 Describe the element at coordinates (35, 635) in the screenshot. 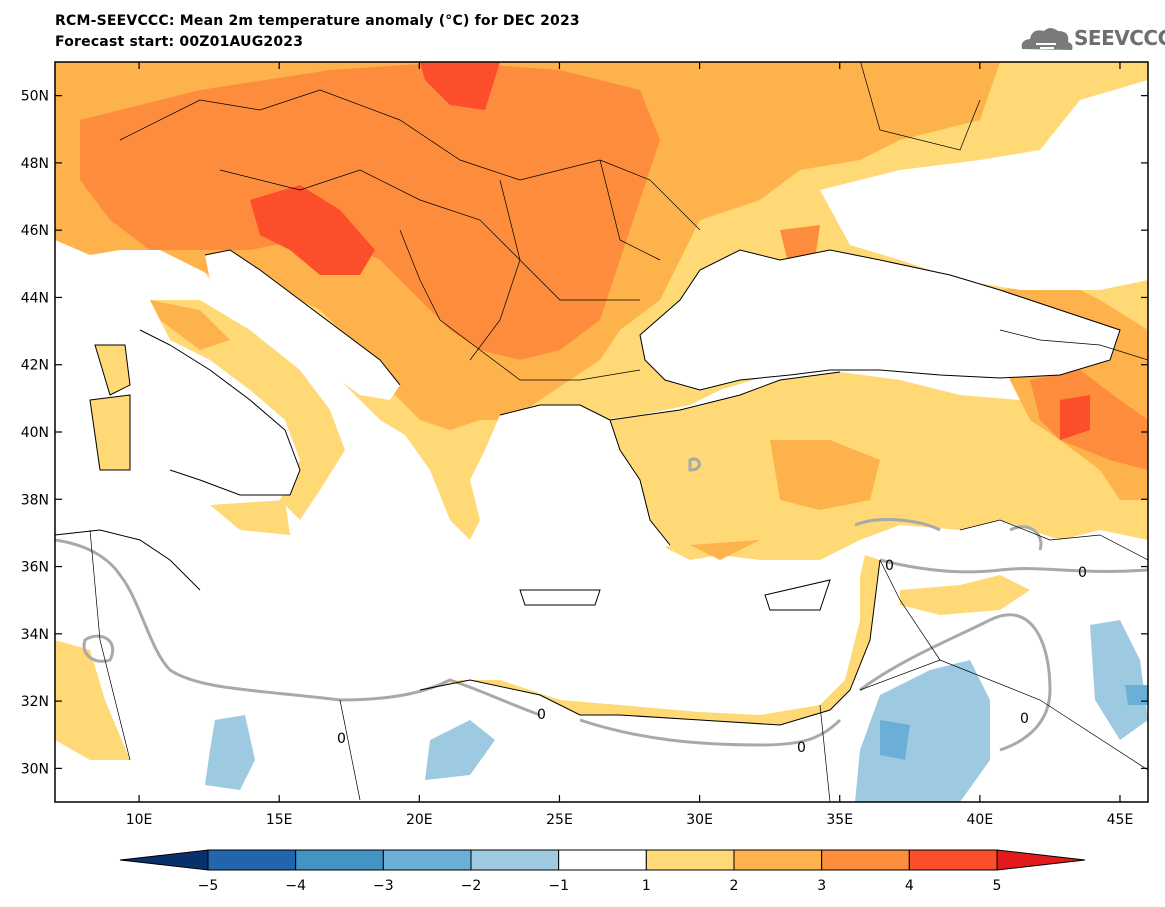

I see `lat-tick-label: 34N` at that location.